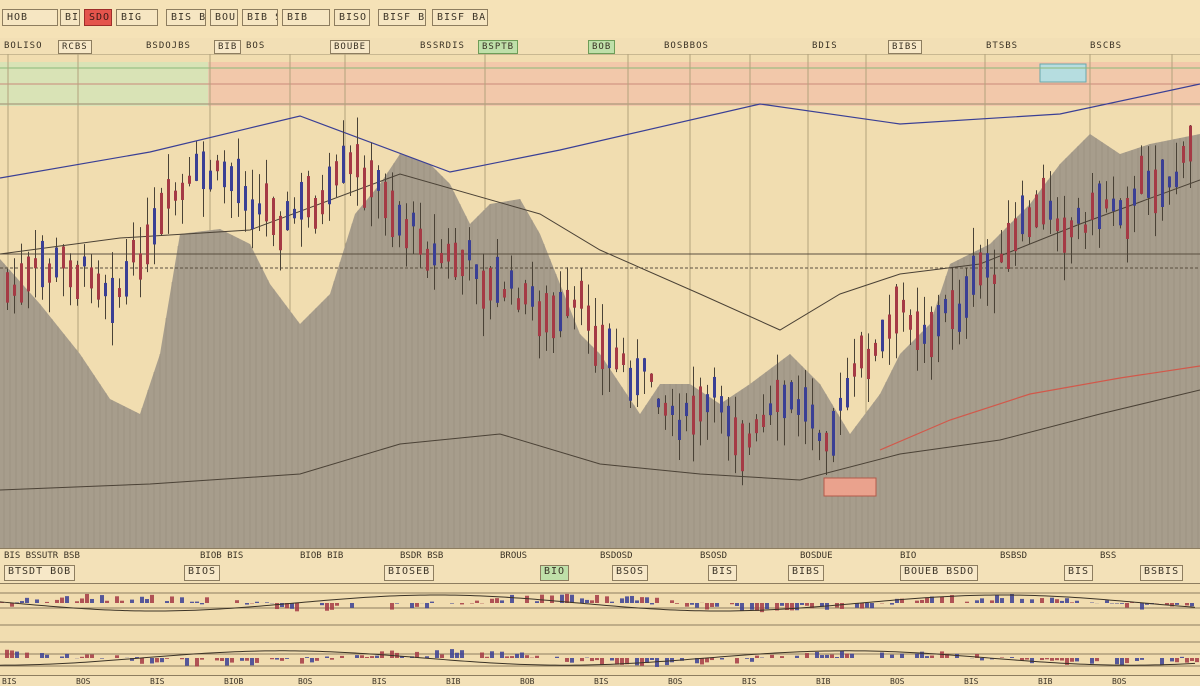 The height and width of the screenshot is (686, 1200). Describe the element at coordinates (98, 17) in the screenshot. I see `toolbar-button-alert: SDO` at that location.